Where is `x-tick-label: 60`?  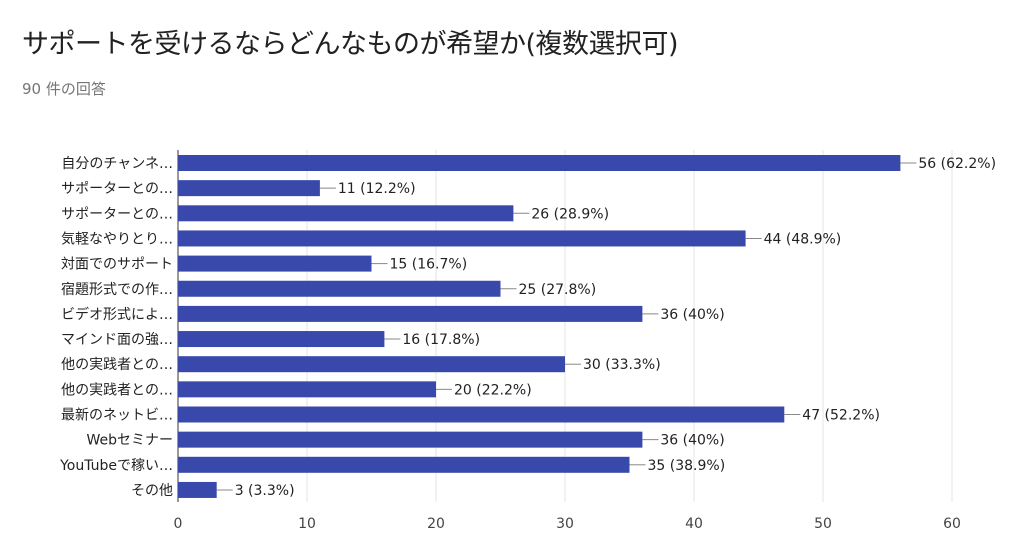 x-tick-label: 60 is located at coordinates (952, 524).